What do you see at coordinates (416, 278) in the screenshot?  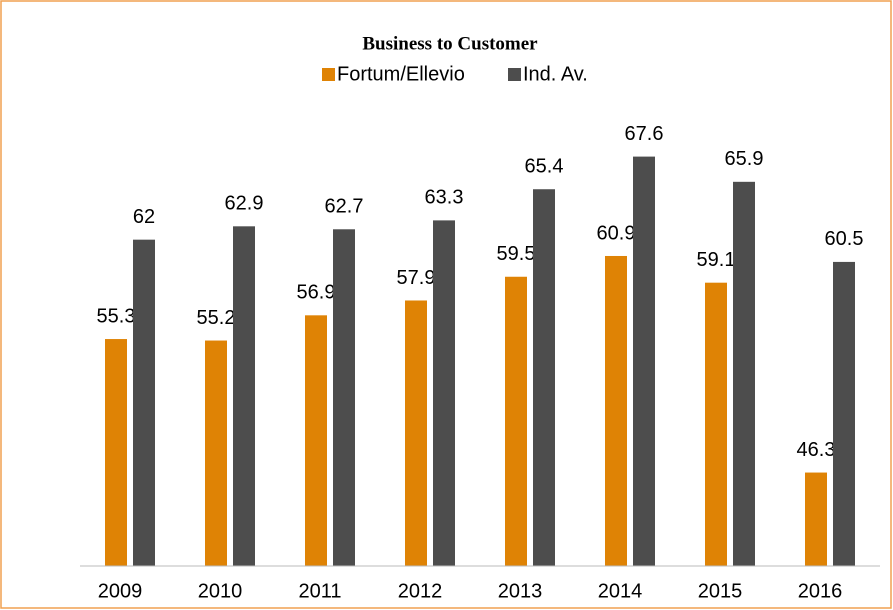 I see `data-label: 57.9` at bounding box center [416, 278].